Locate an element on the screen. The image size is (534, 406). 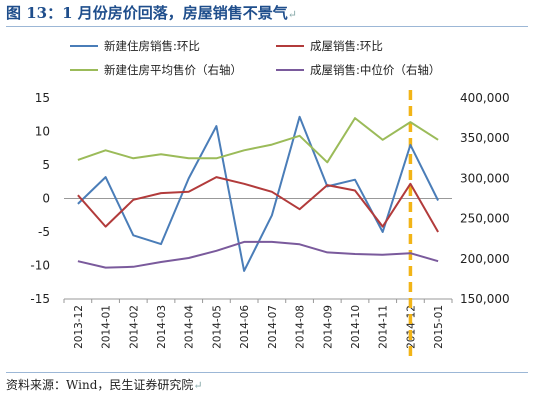
legend-label: 成屋销售:中位价（右轴） is located at coordinates (375, 70).